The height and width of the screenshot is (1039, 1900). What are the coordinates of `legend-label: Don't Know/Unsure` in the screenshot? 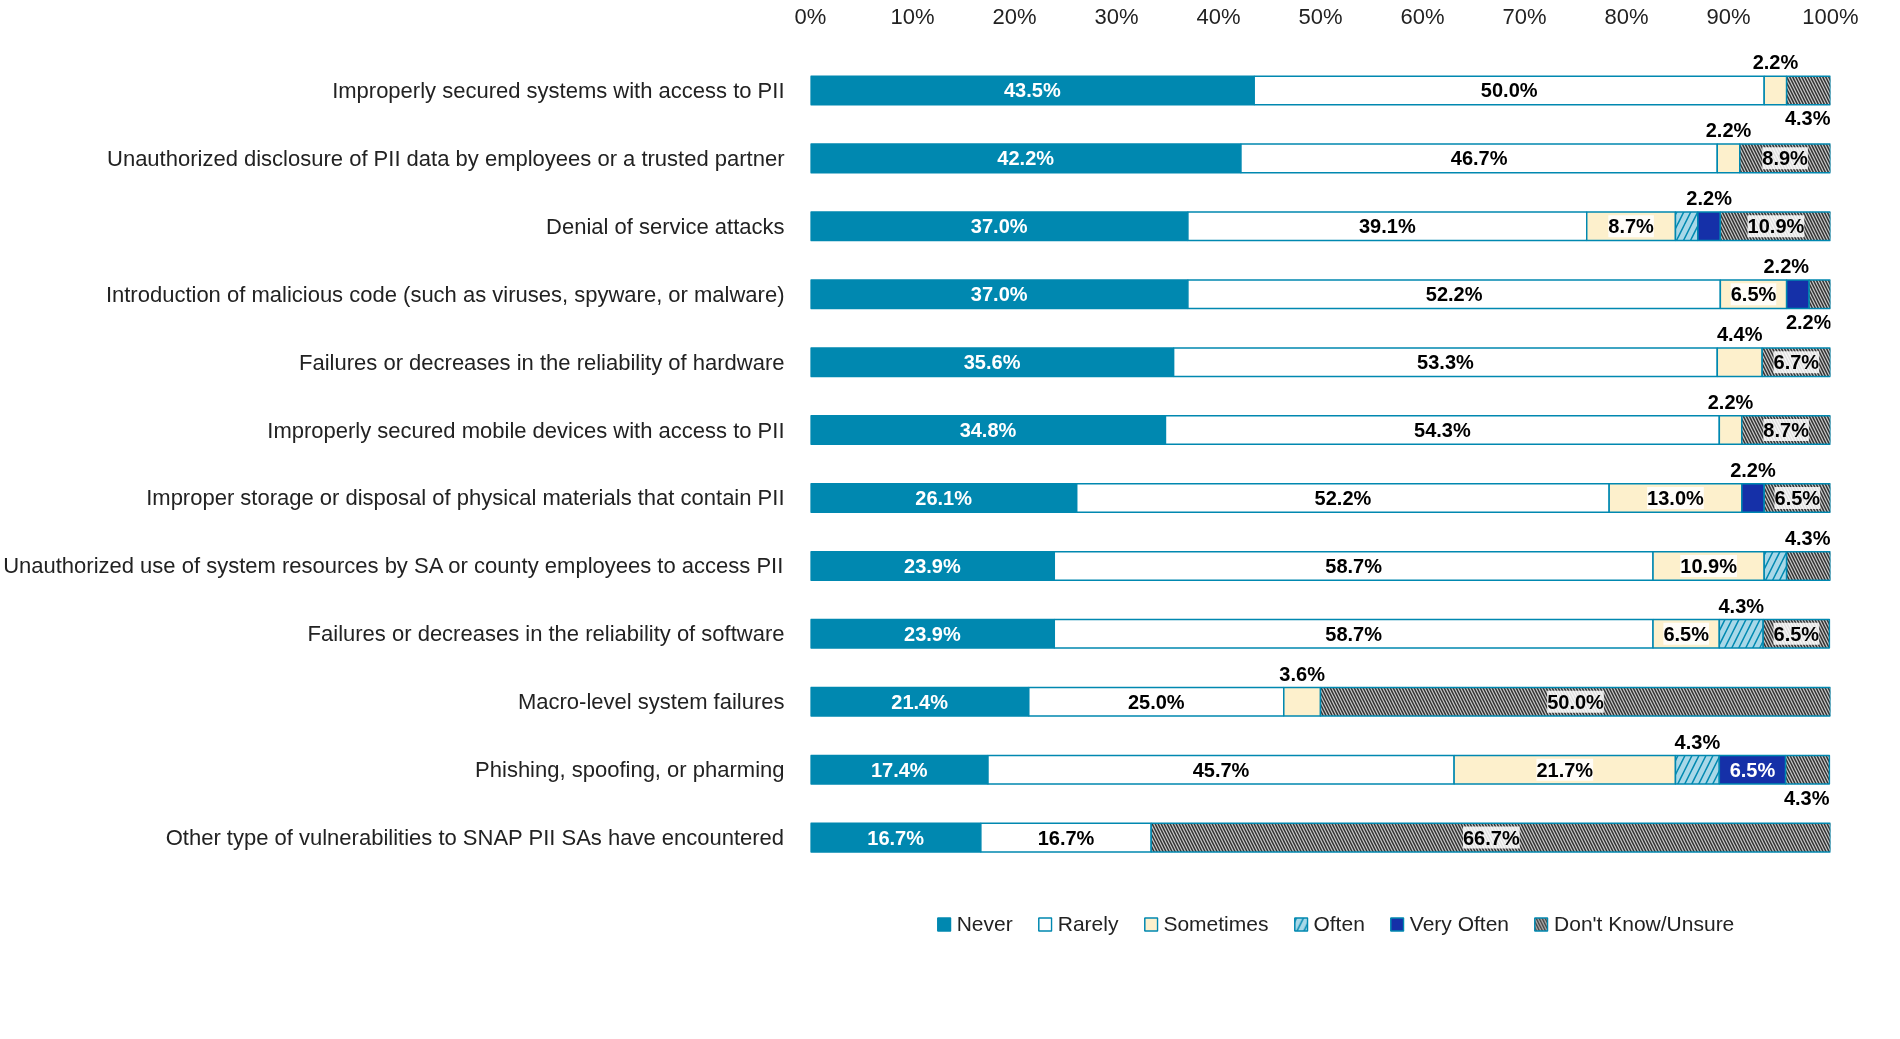 It's located at (1644, 923).